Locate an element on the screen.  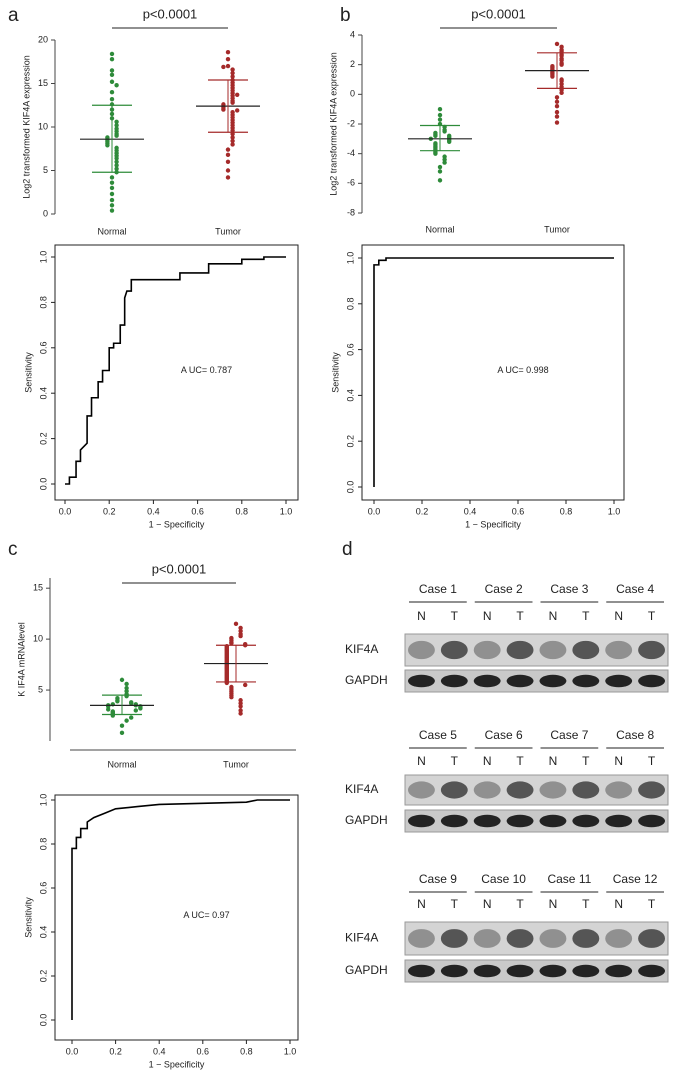
case-label: Case 2 is located at coordinates (504, 589).